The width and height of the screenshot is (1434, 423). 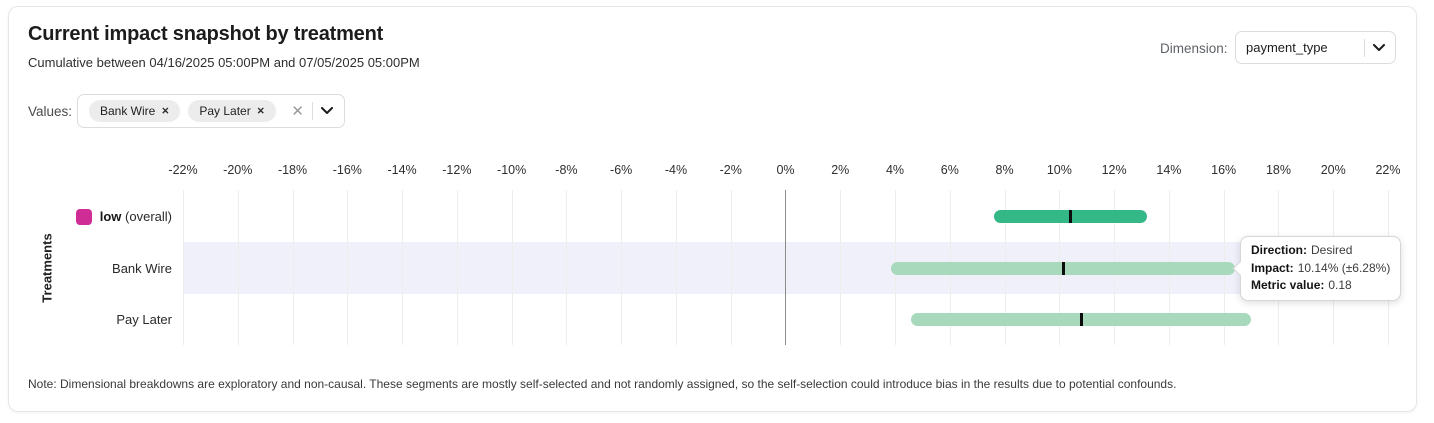 I want to click on value-chip: Pay Later ✕, so click(x=232, y=111).